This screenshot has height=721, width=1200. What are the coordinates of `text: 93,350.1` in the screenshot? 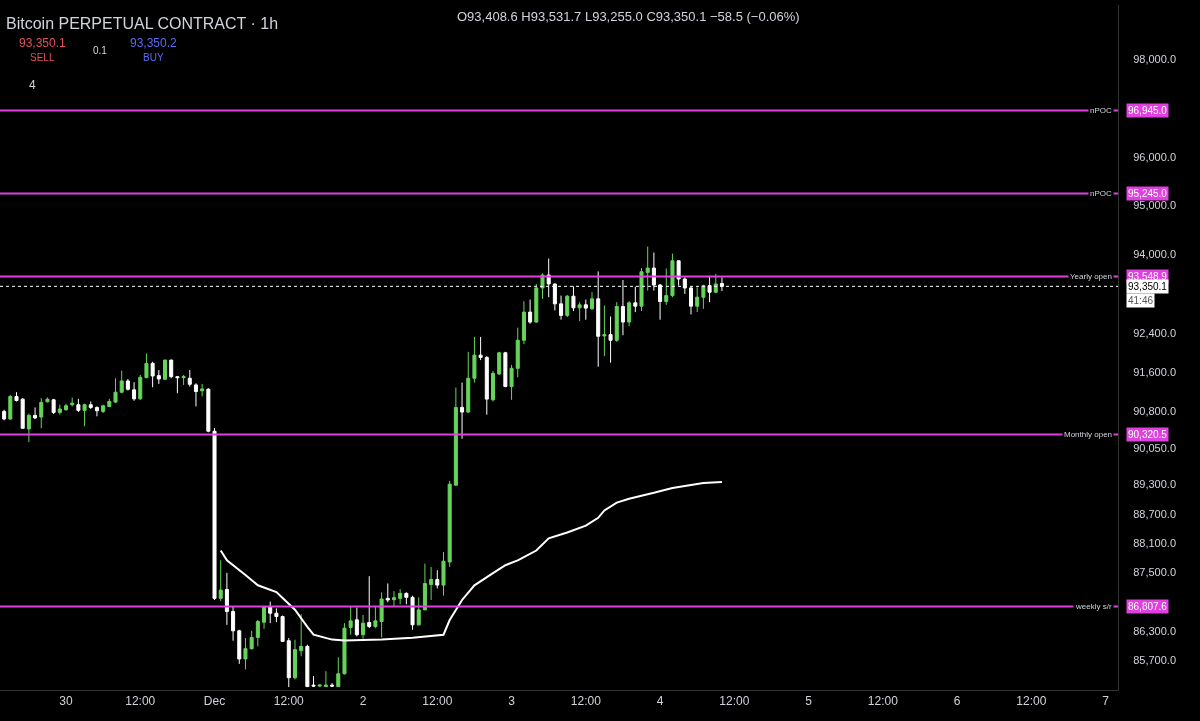 It's located at (1148, 286).